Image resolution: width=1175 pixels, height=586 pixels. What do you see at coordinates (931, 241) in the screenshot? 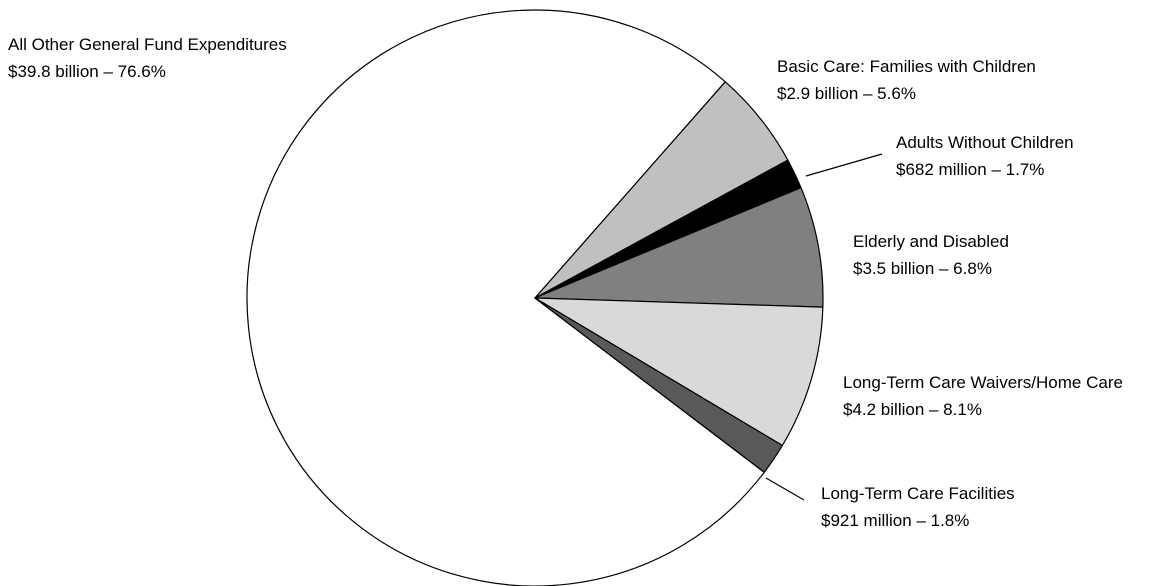
I see `slice-label: Elderly and Disabled` at bounding box center [931, 241].